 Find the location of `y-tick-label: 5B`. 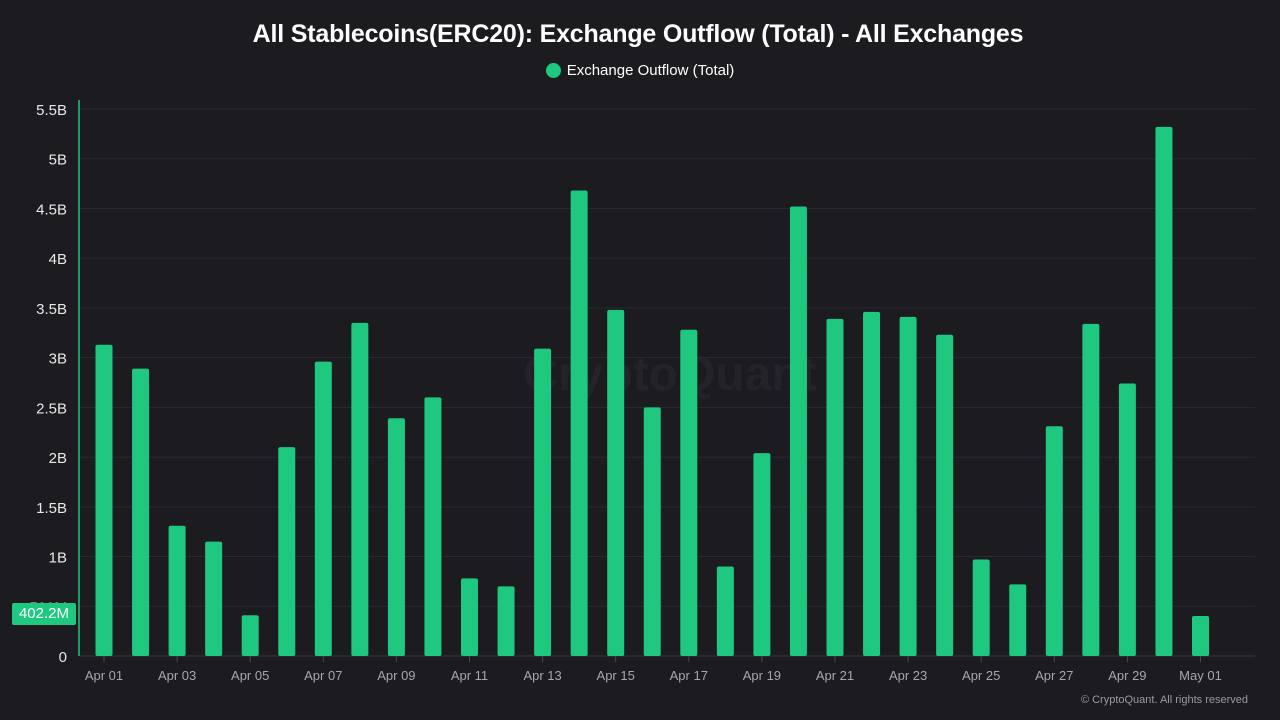

y-tick-label: 5B is located at coordinates (58, 160).